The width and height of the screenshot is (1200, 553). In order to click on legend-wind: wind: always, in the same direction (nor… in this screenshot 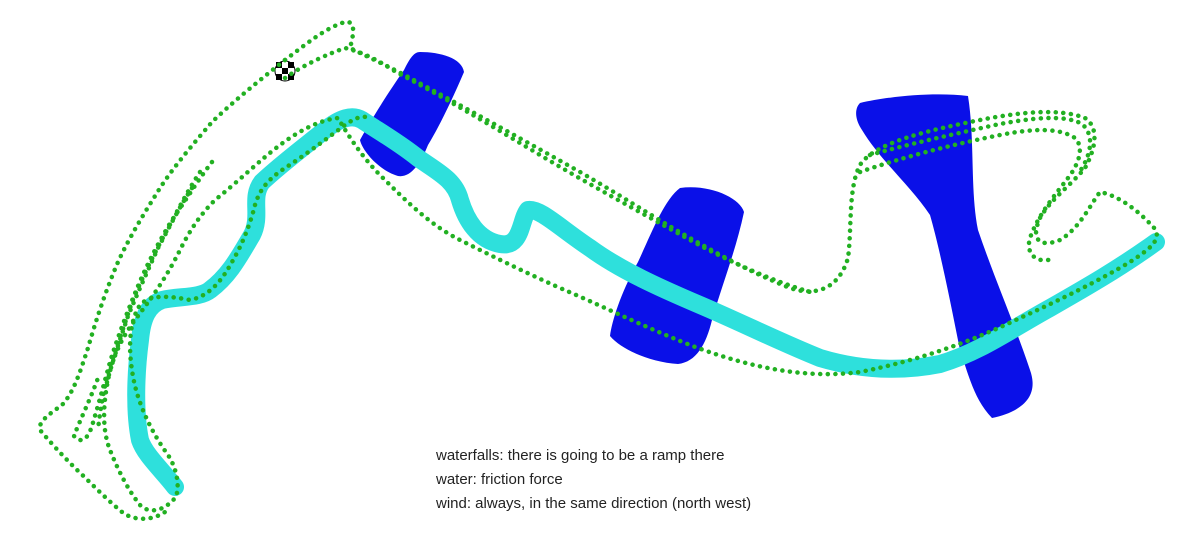, I will do `click(594, 503)`.